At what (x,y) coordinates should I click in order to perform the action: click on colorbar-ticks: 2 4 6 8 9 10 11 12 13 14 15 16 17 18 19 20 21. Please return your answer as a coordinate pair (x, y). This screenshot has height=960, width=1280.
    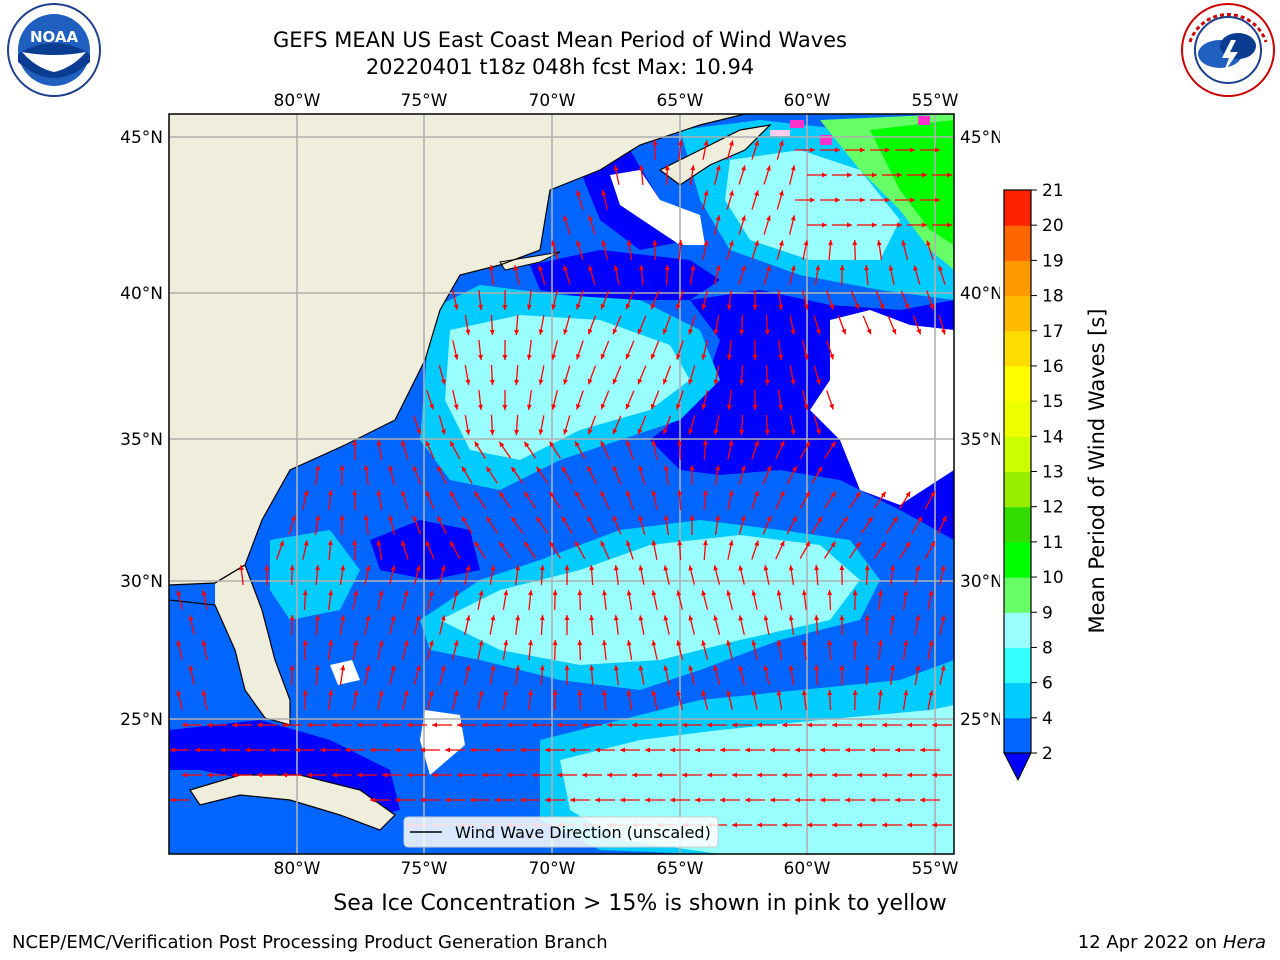
    Looking at the image, I should click on (1047, 472).